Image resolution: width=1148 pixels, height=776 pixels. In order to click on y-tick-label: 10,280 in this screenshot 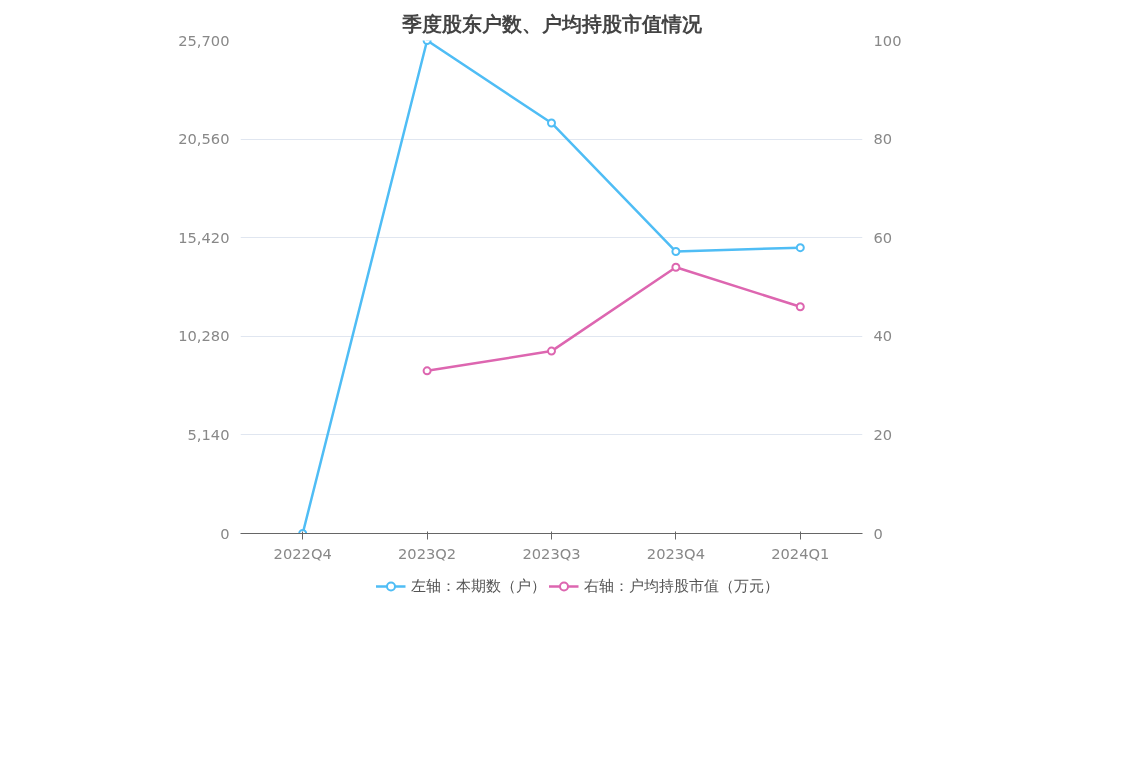, I will do `click(204, 336)`.